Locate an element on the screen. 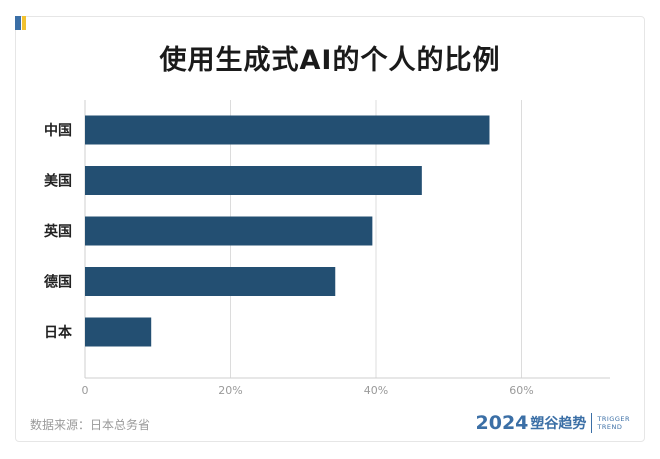 The image size is (660, 459). x-tick-label: 0 is located at coordinates (85, 390).